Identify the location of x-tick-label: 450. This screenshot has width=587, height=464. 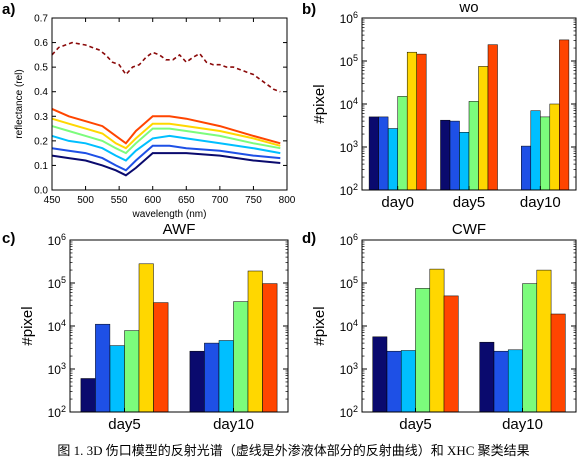
(52, 200).